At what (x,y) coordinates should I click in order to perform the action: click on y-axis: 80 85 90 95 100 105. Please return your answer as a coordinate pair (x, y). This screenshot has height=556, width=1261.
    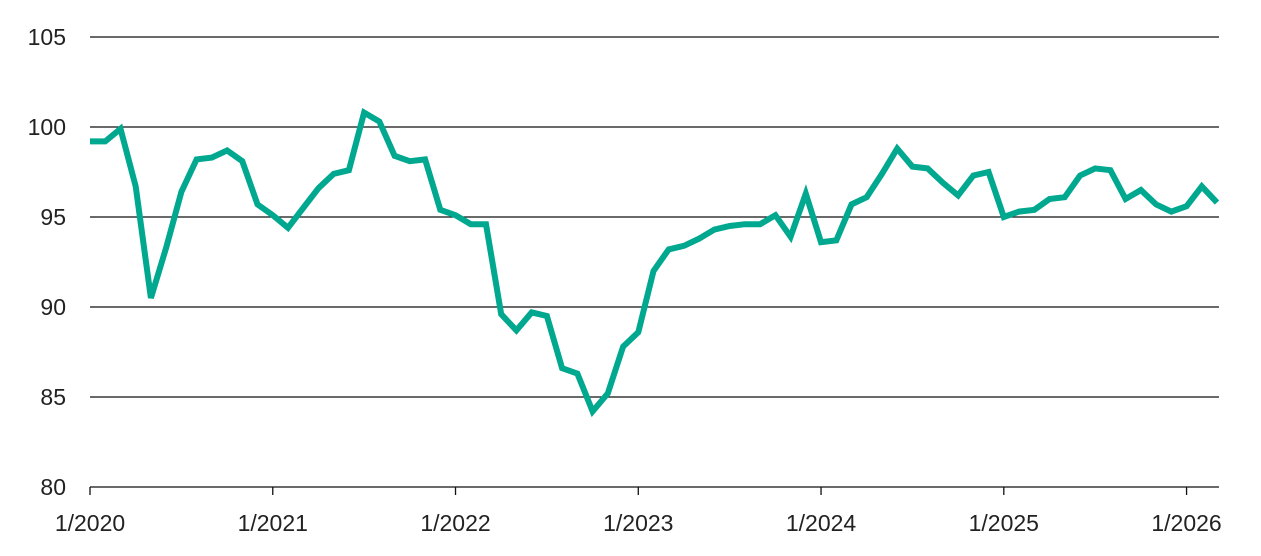
    Looking at the image, I should click on (47, 262).